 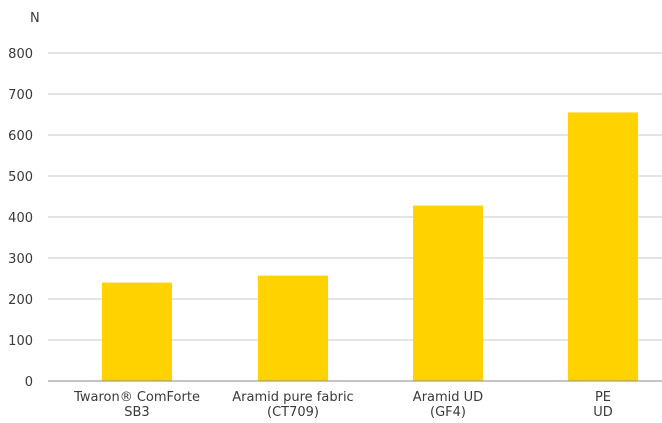 I want to click on x-category-label: (CT709), so click(x=293, y=412).